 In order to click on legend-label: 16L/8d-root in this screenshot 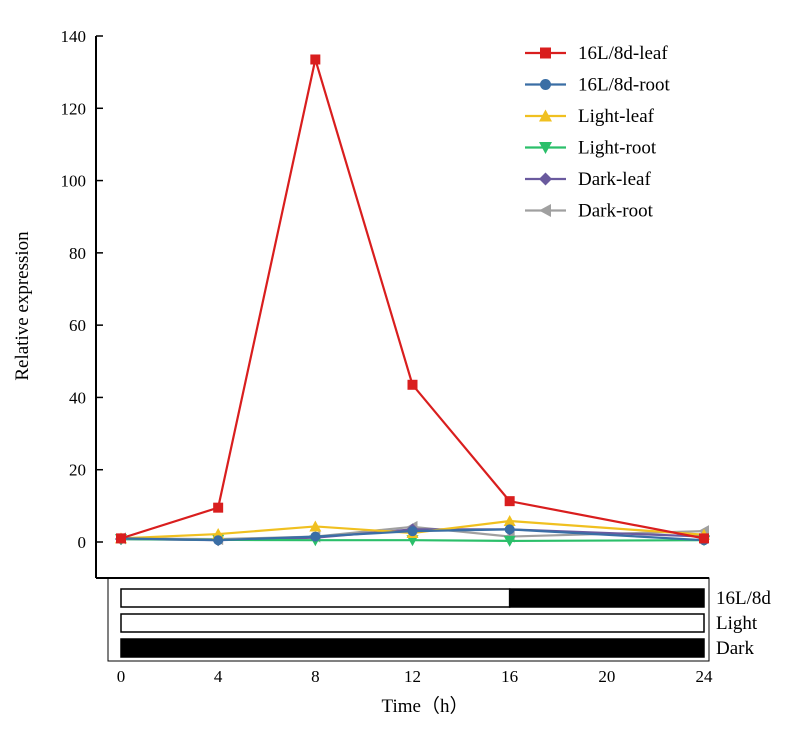, I will do `click(624, 85)`.